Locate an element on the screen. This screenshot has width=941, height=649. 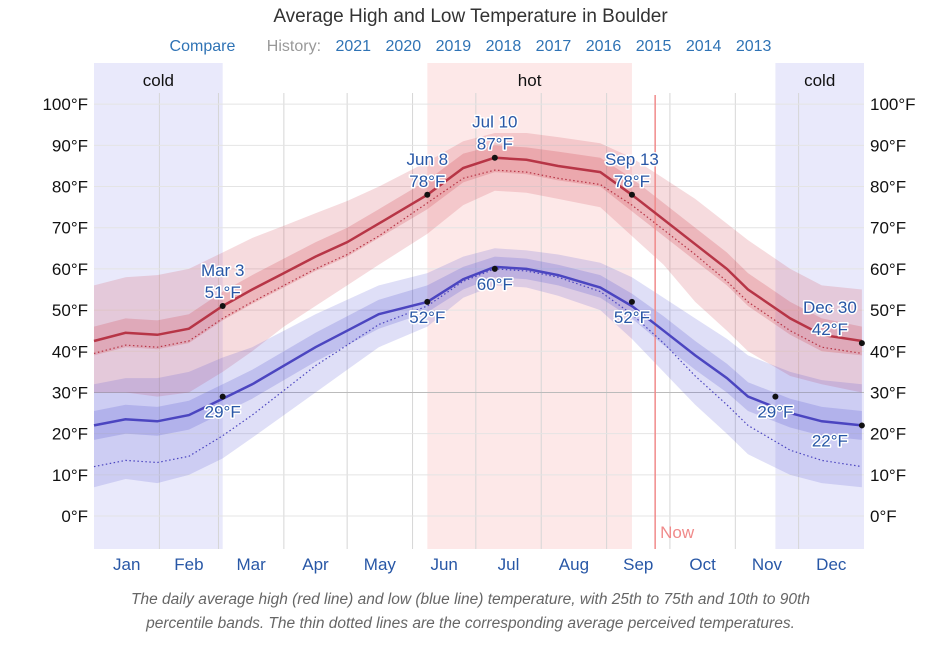
year-link-2014: 2014 is located at coordinates (703, 46).